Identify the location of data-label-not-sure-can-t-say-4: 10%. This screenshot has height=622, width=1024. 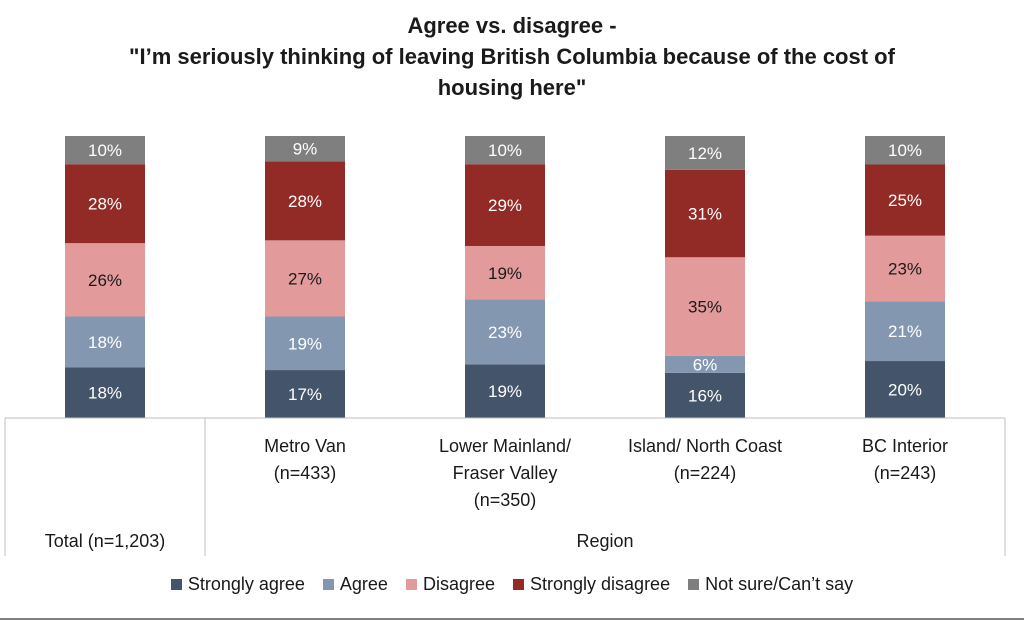
(905, 150).